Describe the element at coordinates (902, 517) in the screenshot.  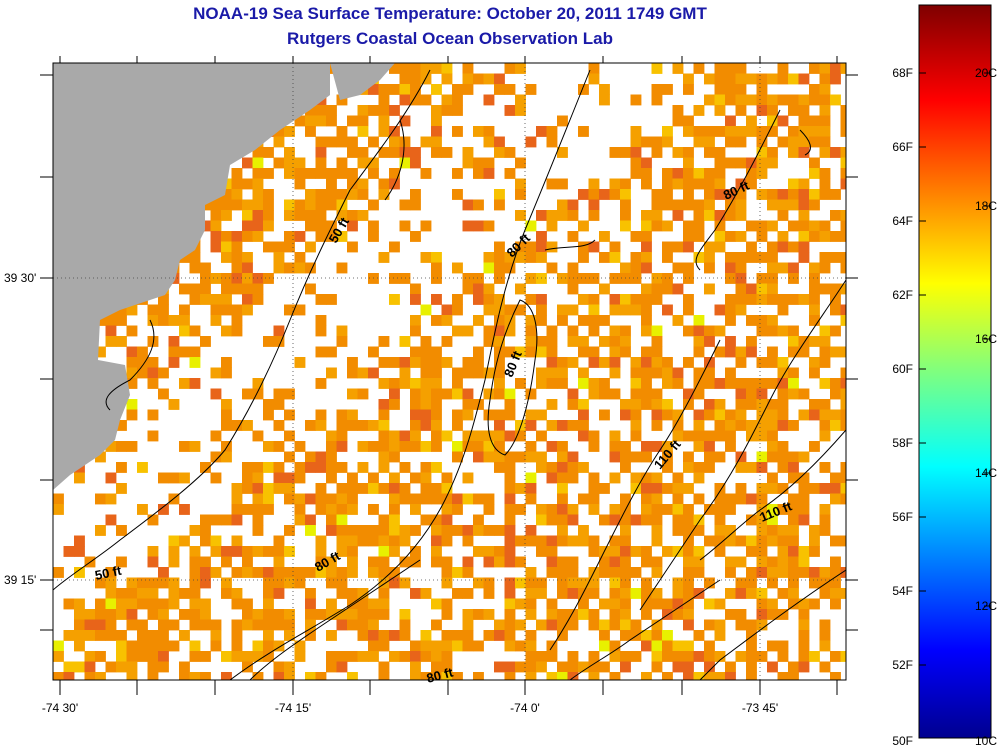
I see `cb-f-label: 56F` at that location.